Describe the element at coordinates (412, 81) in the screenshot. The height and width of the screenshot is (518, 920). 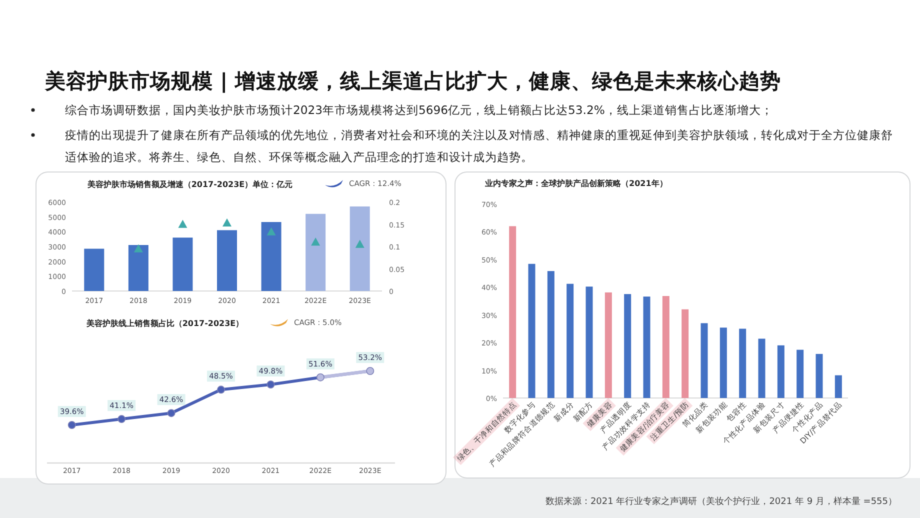
I see `text: 美容护肤市场规模 | 增速放缓，线上渠道占比扩大，健康、绿色是未来核心趋势` at that location.